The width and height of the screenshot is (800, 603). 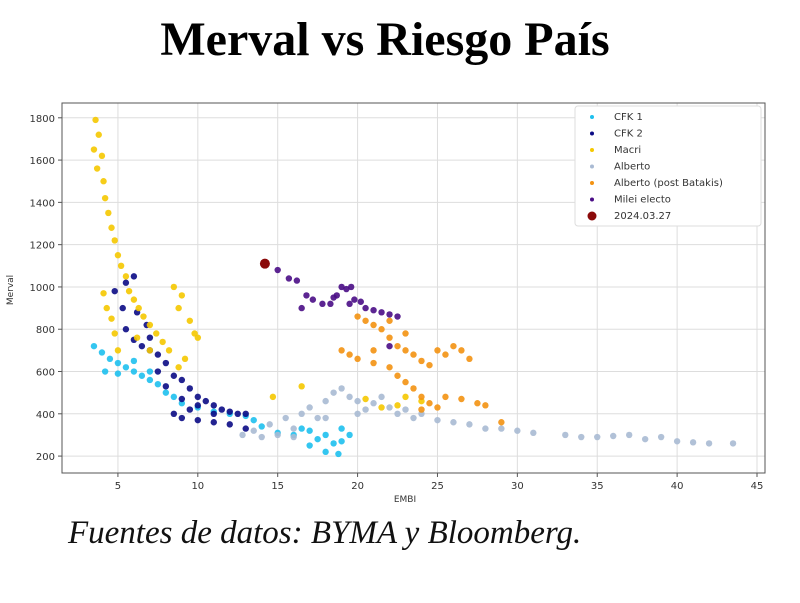 I want to click on legend-marker, so click(x=592, y=183).